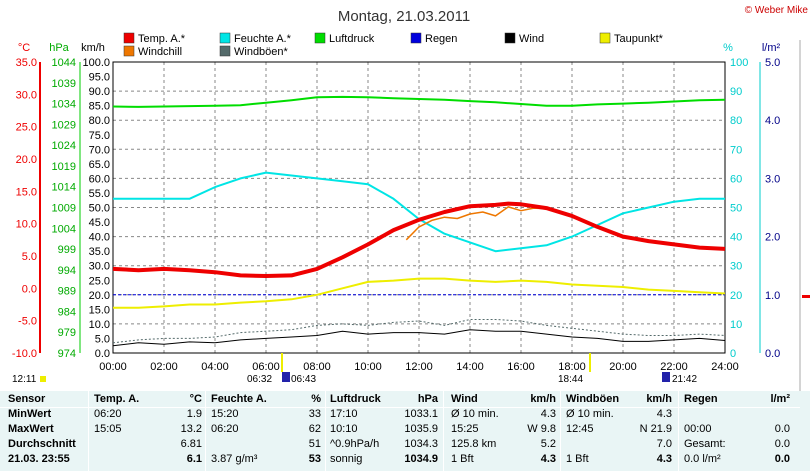 Image resolution: width=810 pixels, height=471 pixels. I want to click on table-cell-value: 6.81, so click(191, 444).